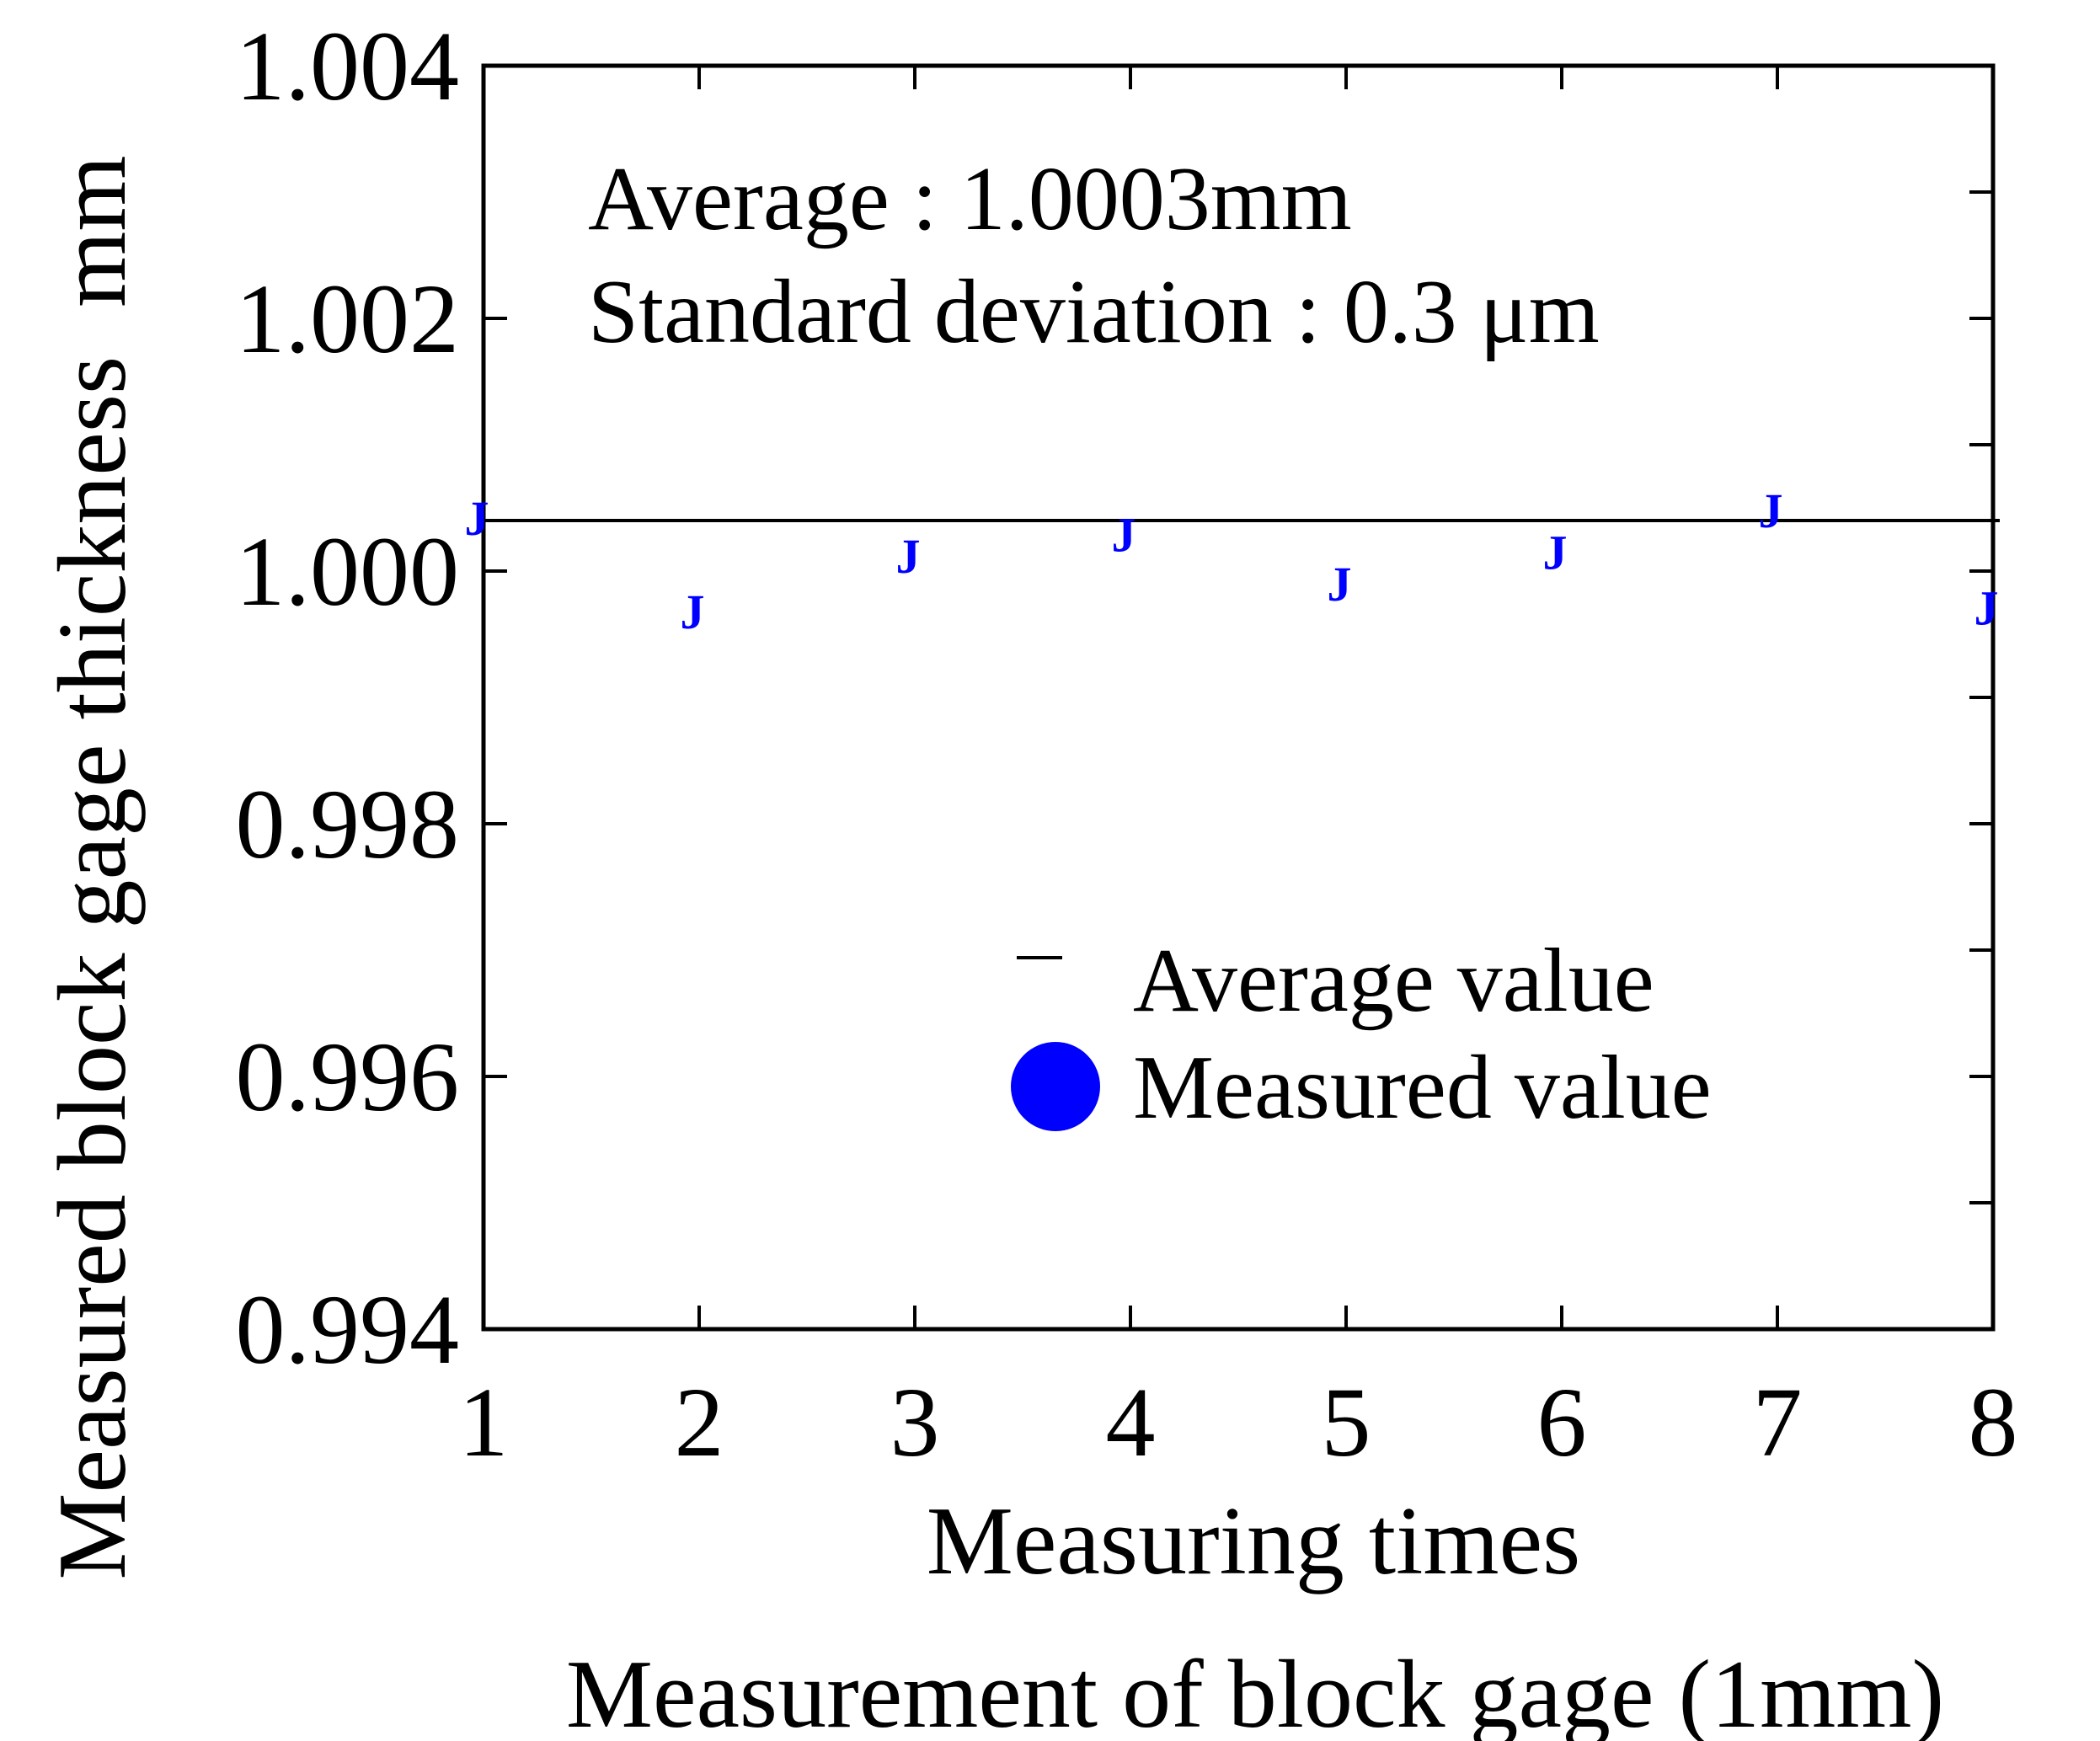 This screenshot has height=1741, width=2100. Describe the element at coordinates (477, 518) in the screenshot. I see `measured-point-1: J` at that location.